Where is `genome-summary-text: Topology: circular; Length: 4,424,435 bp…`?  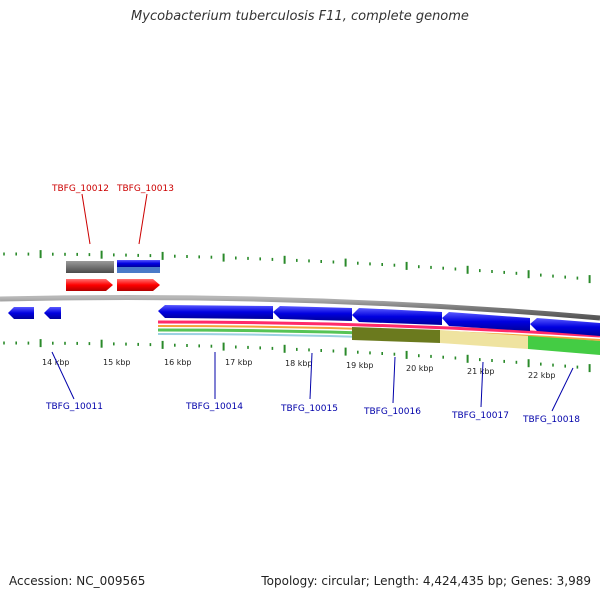 genome-summary-text: Topology: circular; Length: 4,424,435 bp… is located at coordinates (426, 581).